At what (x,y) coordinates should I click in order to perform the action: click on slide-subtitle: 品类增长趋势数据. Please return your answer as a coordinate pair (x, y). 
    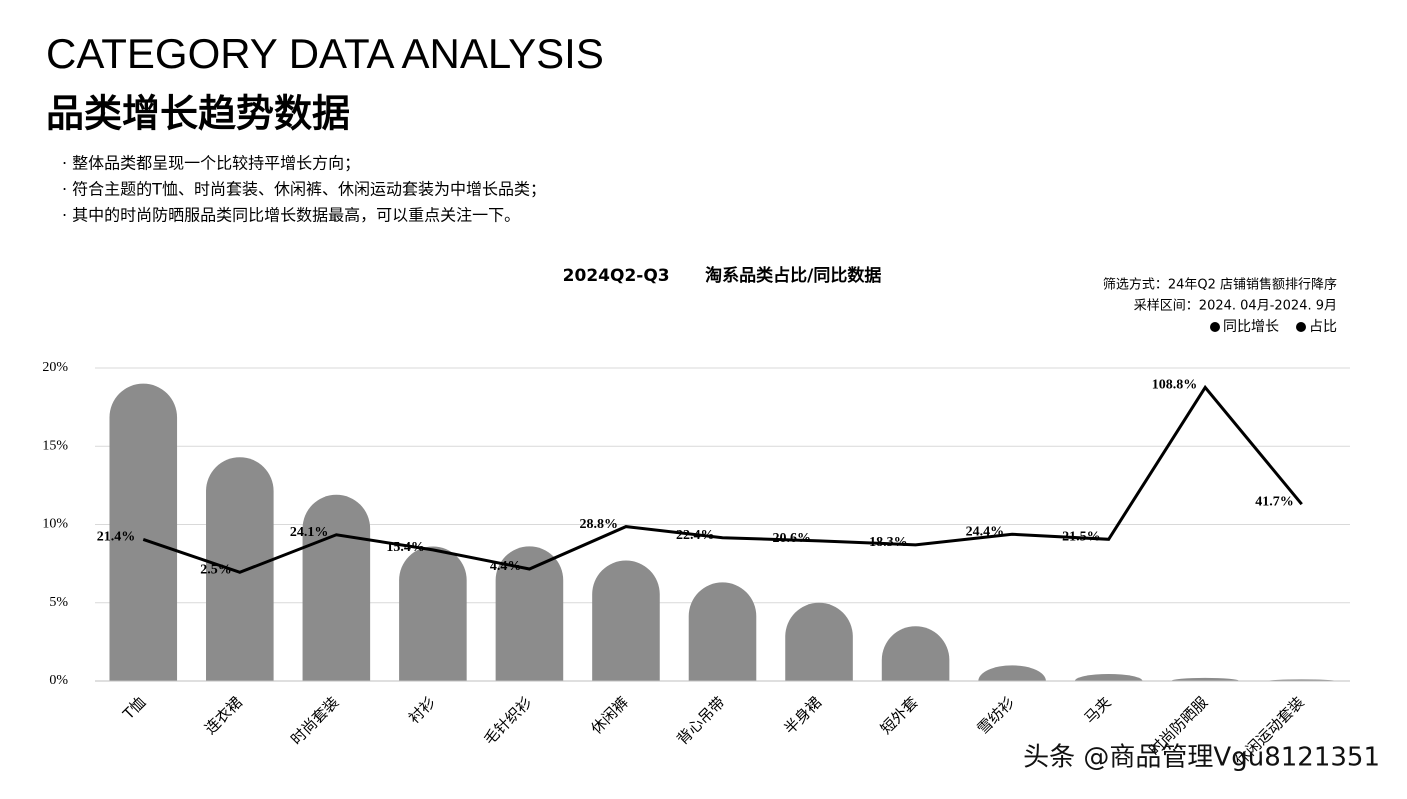
    Looking at the image, I should click on (198, 114).